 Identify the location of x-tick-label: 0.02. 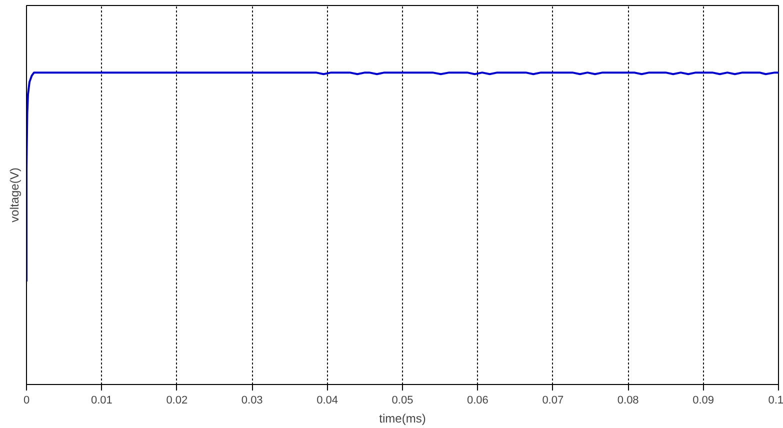
(177, 400).